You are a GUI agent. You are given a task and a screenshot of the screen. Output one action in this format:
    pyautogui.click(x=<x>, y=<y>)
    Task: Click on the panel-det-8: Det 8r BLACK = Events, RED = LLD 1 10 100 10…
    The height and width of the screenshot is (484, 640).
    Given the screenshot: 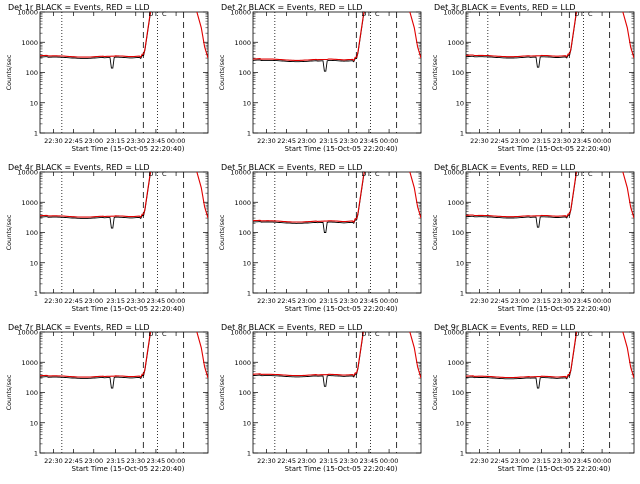 What is the action you would take?
    pyautogui.click(x=320, y=398)
    